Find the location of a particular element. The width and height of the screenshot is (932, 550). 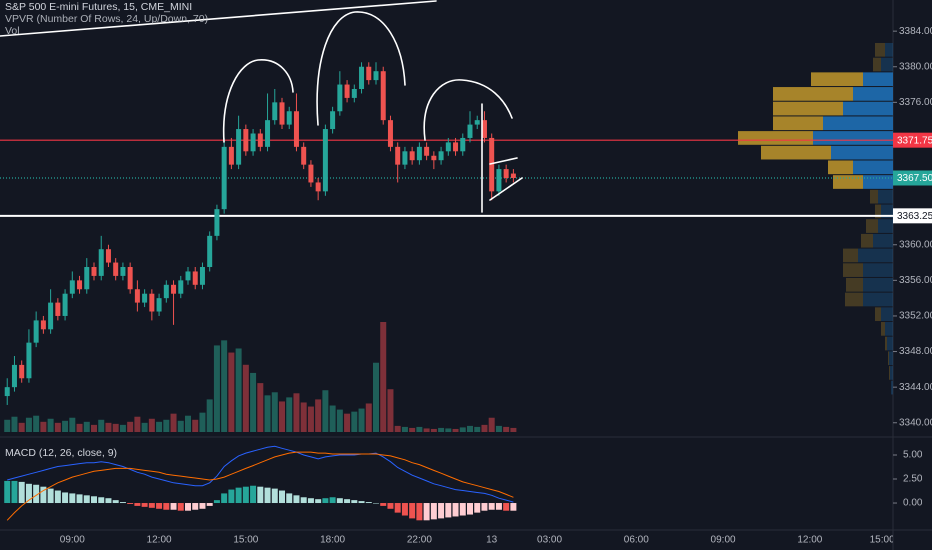

macd-title: MACD (12, 26, close, 9) is located at coordinates (61, 453).